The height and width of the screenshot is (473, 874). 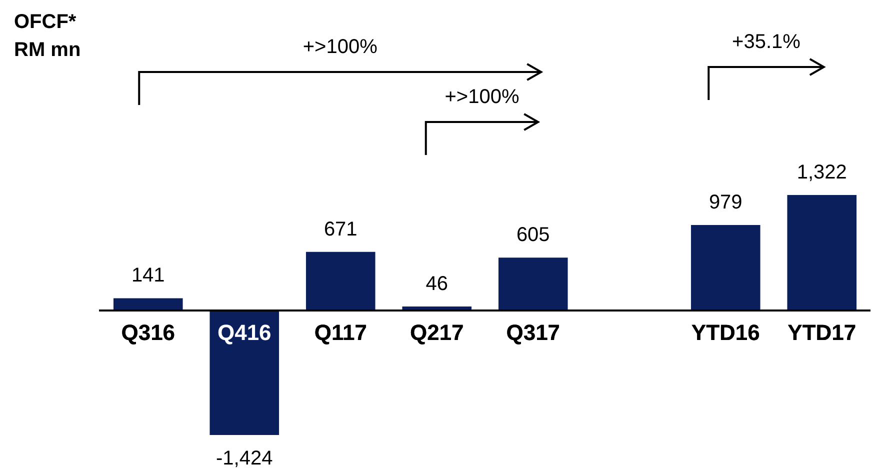 What do you see at coordinates (725, 332) in the screenshot?
I see `x-tick-label: YTD16` at bounding box center [725, 332].